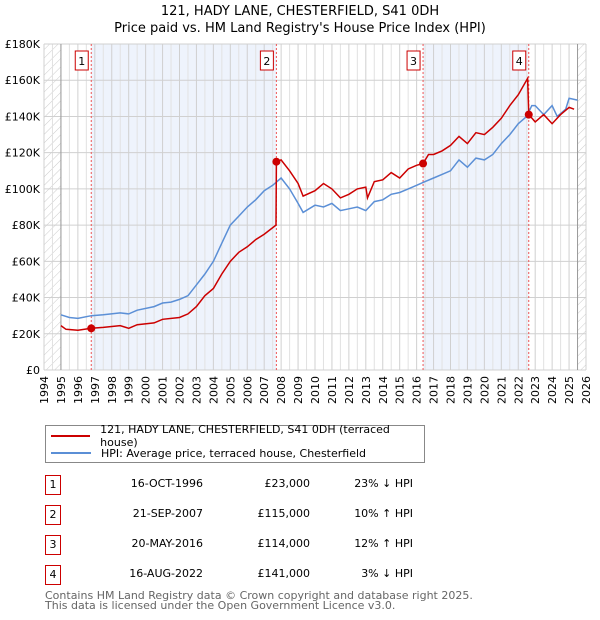 The width and height of the screenshot is (600, 620). Describe the element at coordinates (417, 390) in the screenshot. I see `x-tick-label: 2016` at that location.